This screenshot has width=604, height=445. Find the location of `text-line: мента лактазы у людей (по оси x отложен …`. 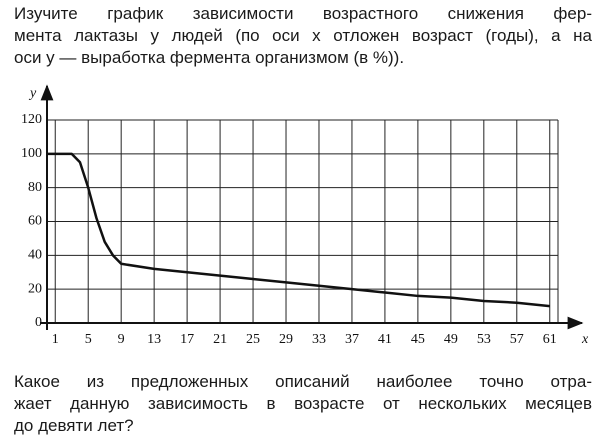

text-line: мента лактазы у людей (по оси x отложен … is located at coordinates (303, 35).